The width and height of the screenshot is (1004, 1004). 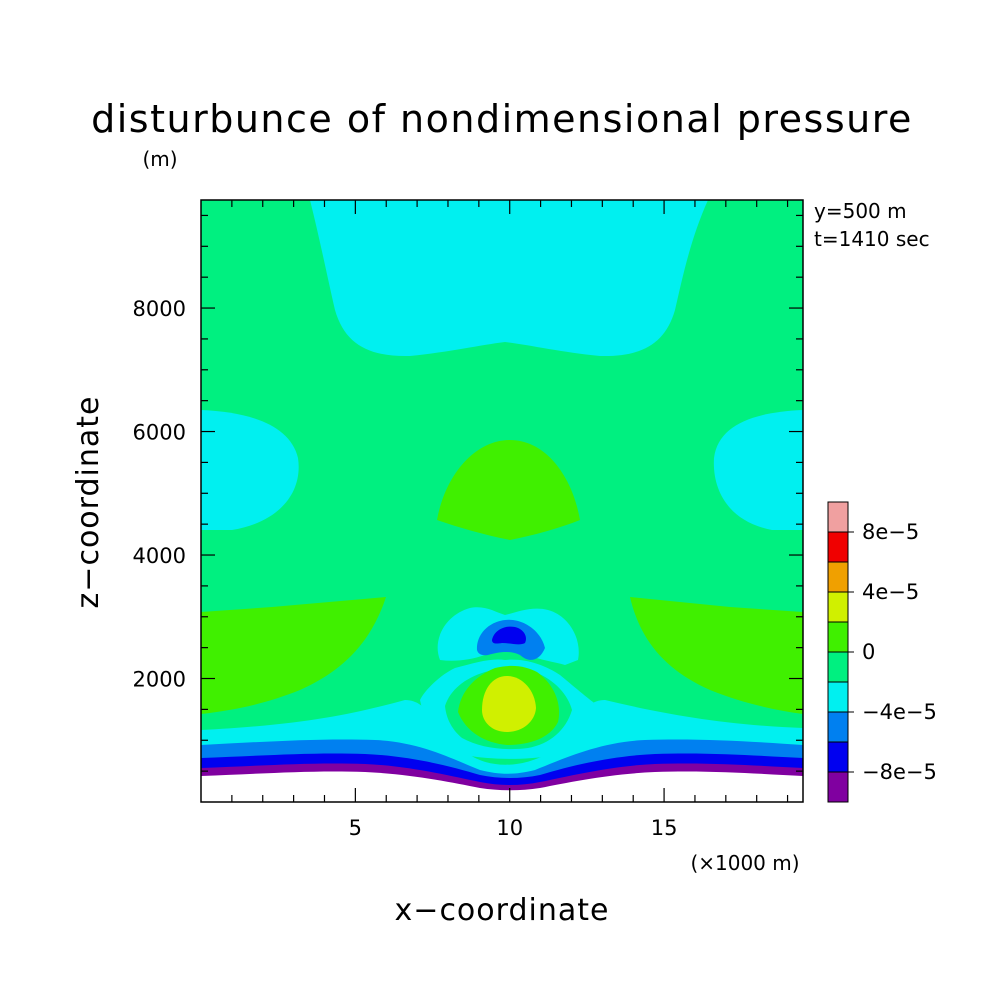 I want to click on contour-left-mid-negative, so click(x=250, y=470).